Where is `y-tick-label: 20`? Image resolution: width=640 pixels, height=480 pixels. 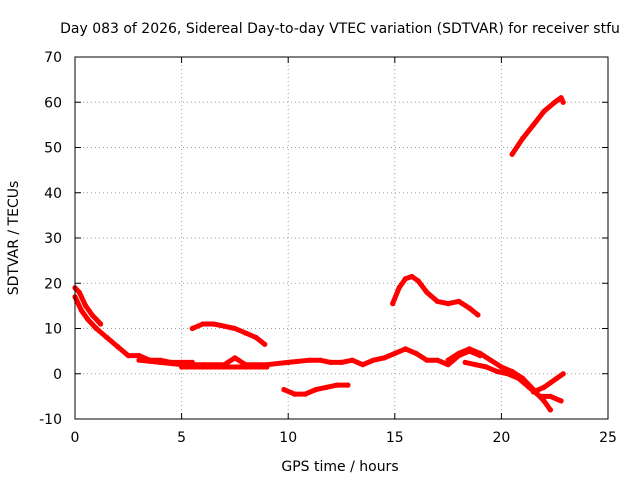
y-tick-label: 20 is located at coordinates (53, 284).